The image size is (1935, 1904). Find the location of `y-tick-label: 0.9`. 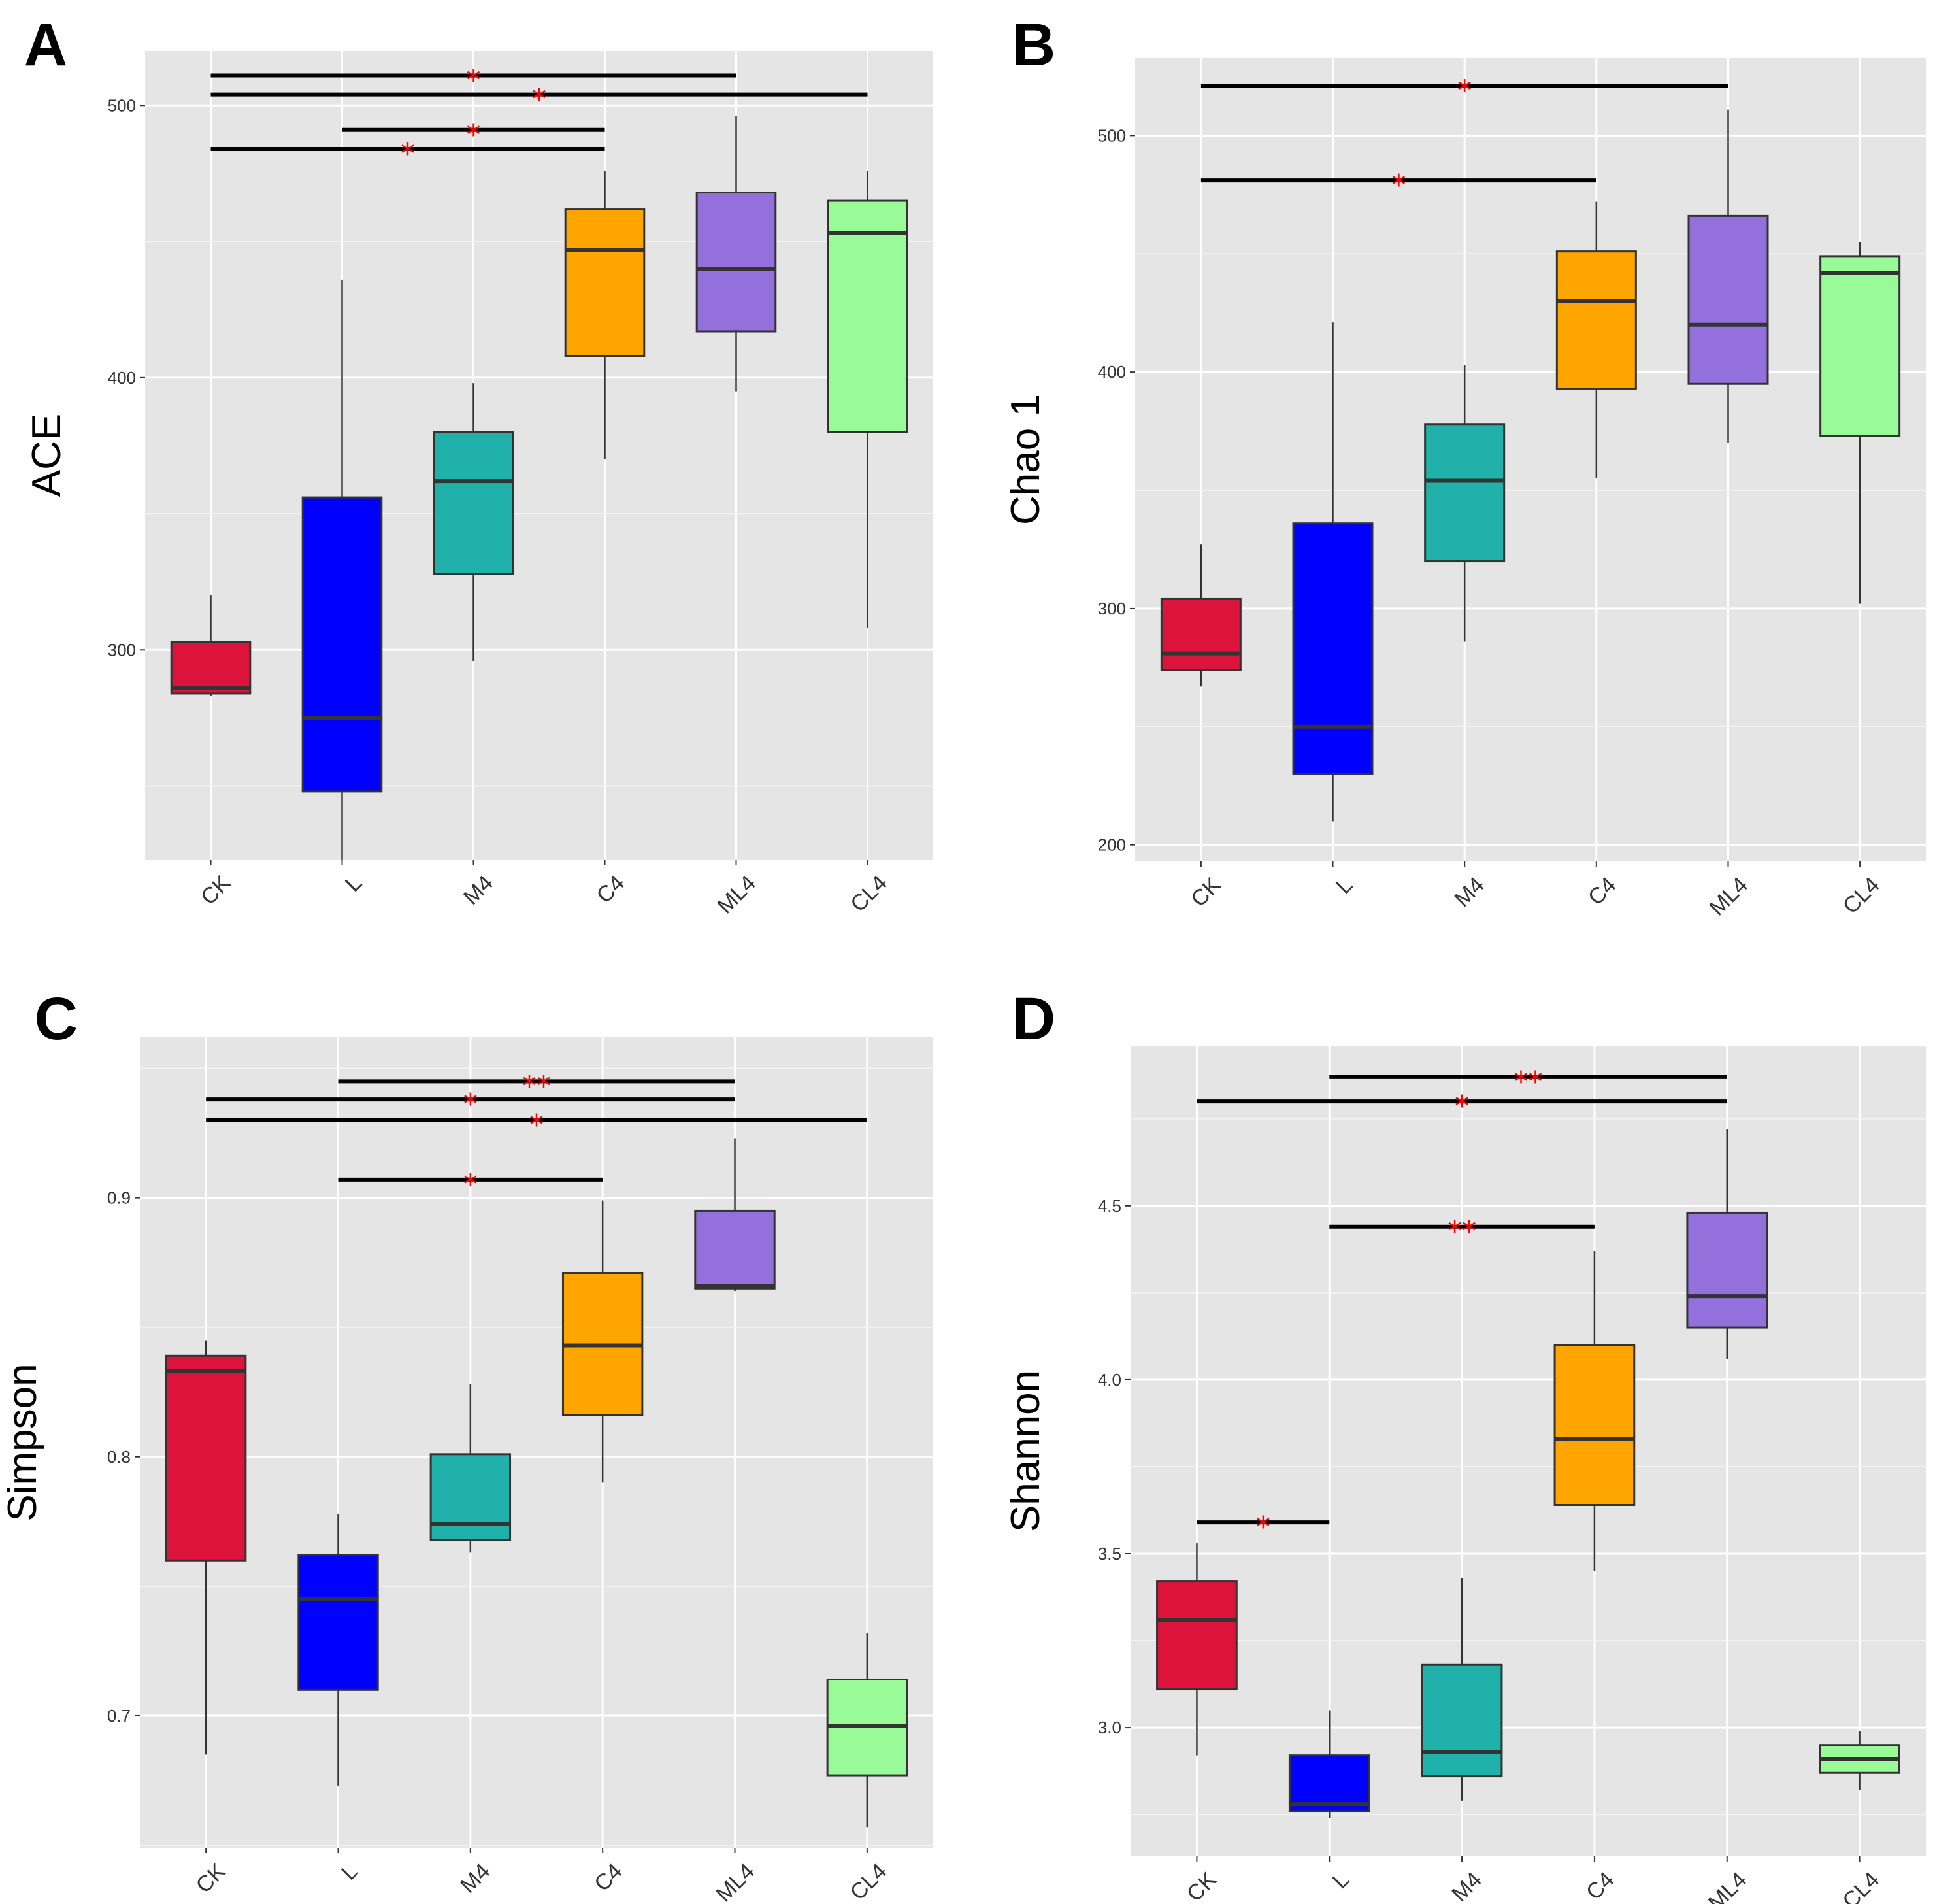

y-tick-label: 0.9 is located at coordinates (119, 1198).